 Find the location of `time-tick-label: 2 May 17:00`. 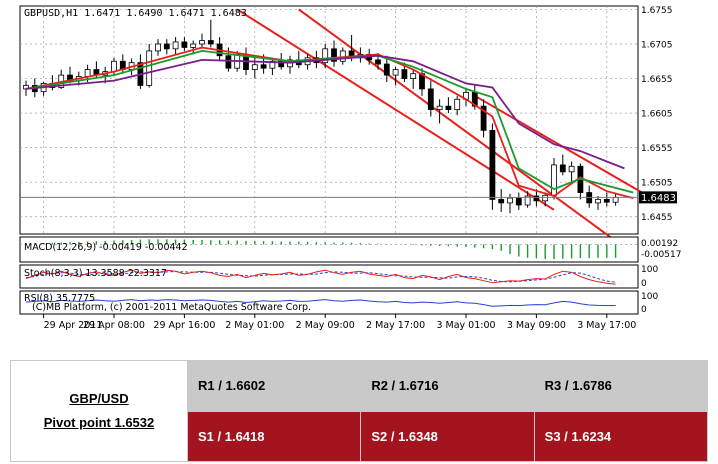

time-tick-label: 2 May 17:00 is located at coordinates (395, 325).